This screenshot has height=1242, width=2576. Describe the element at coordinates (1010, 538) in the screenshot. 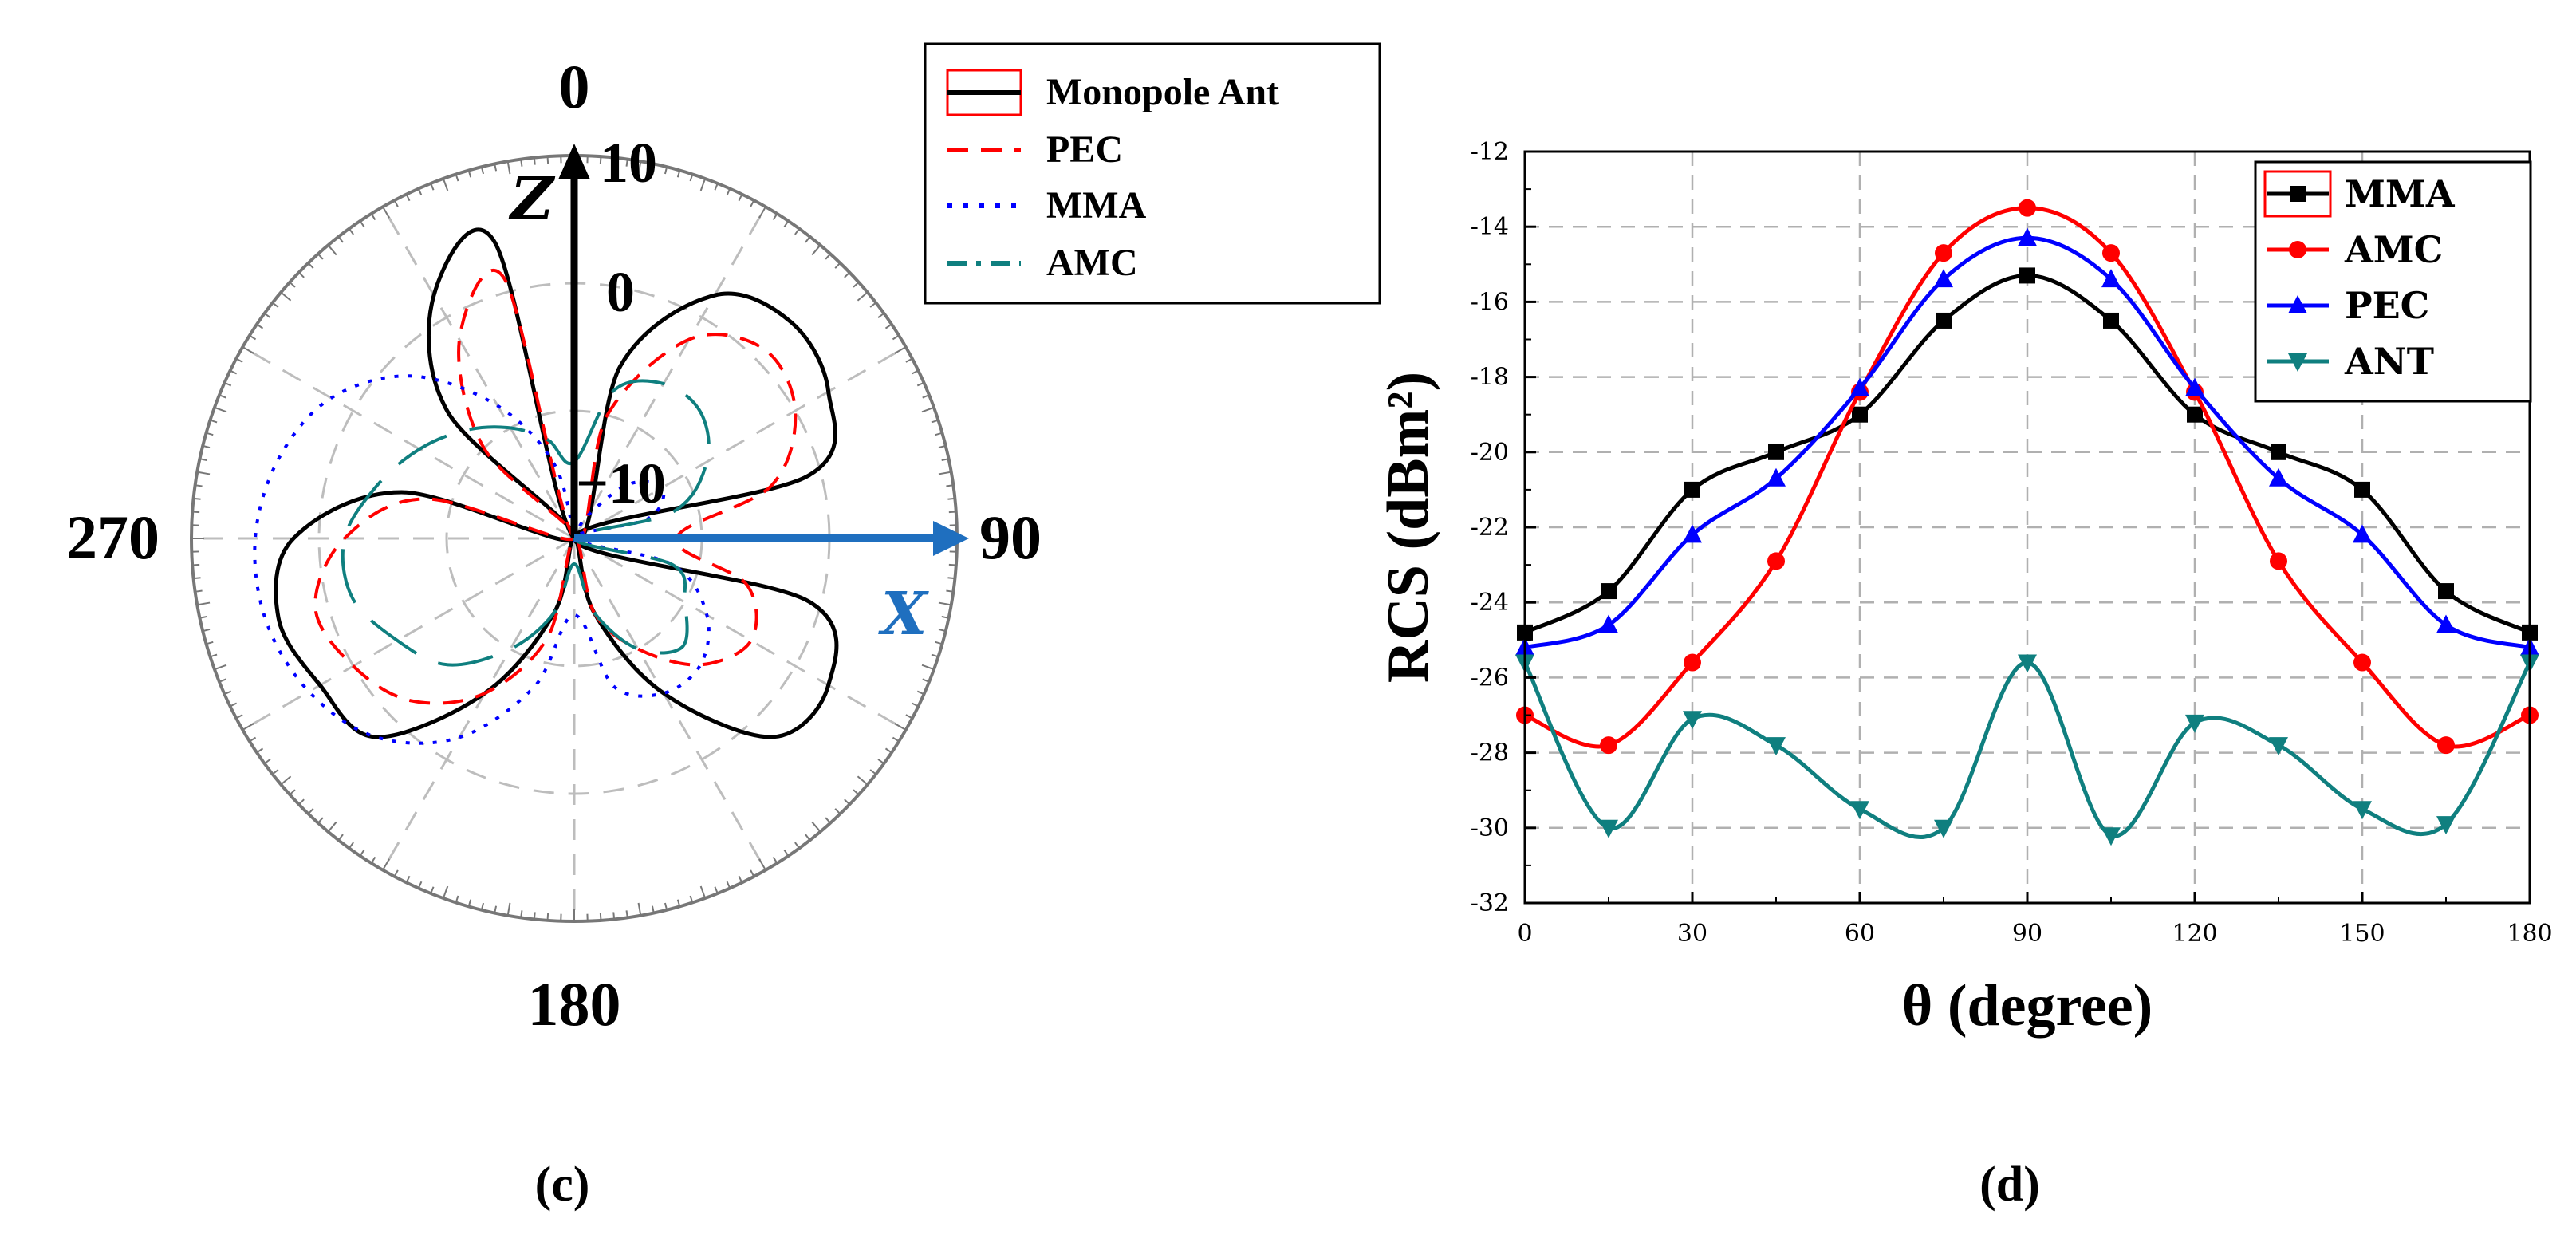

I see `angle-label-90: 90` at that location.